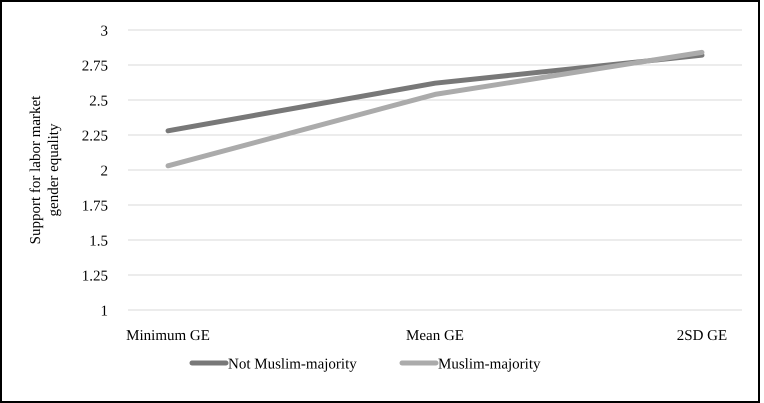  I want to click on x-tick-label: Minimum GE, so click(168, 336).